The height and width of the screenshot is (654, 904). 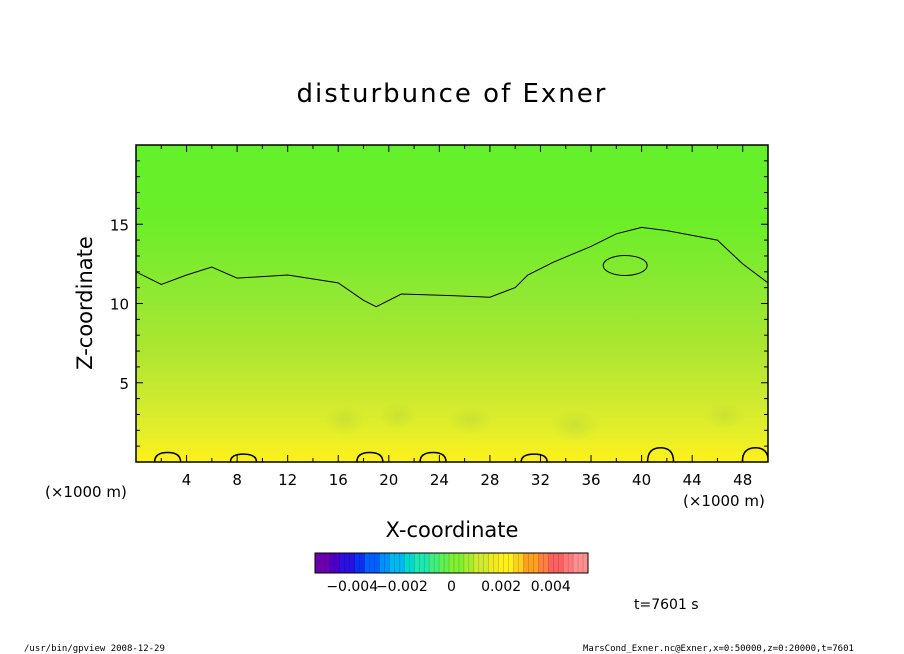 I want to click on x-units-left: (×1000 m), so click(x=86, y=492).